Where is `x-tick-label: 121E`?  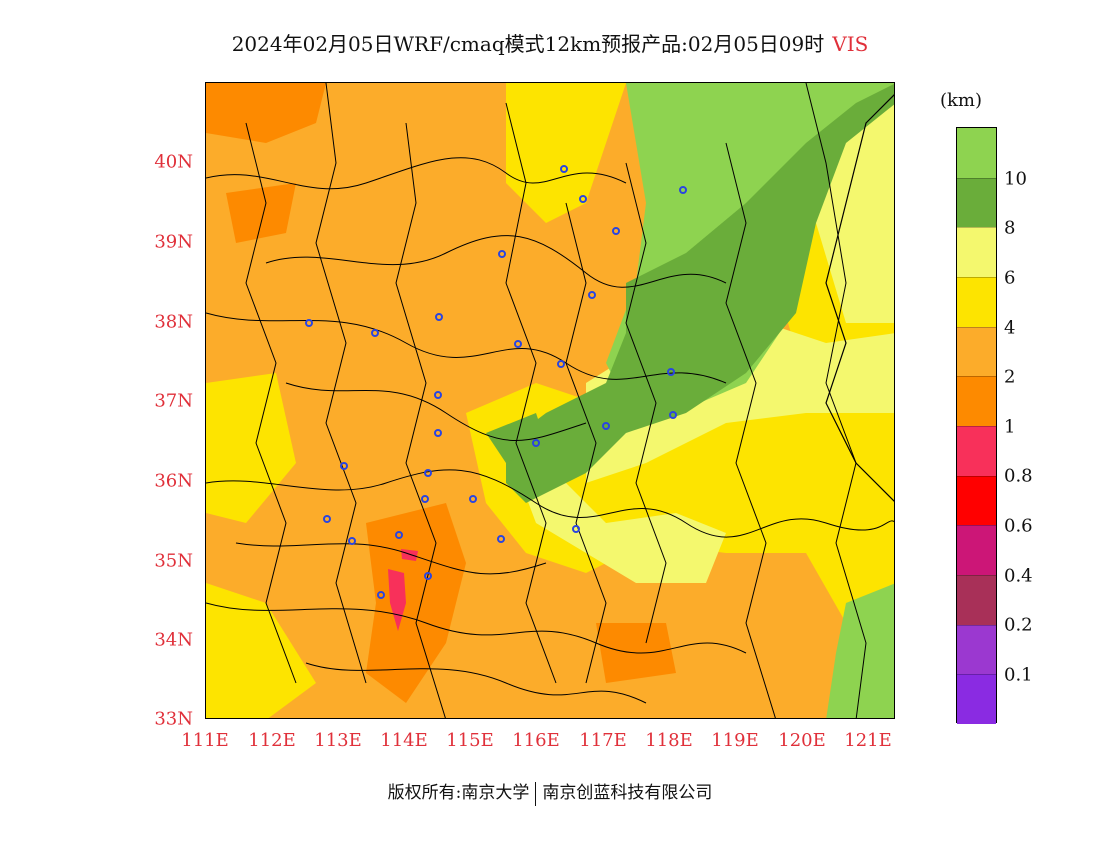
x-tick-label: 121E is located at coordinates (868, 740).